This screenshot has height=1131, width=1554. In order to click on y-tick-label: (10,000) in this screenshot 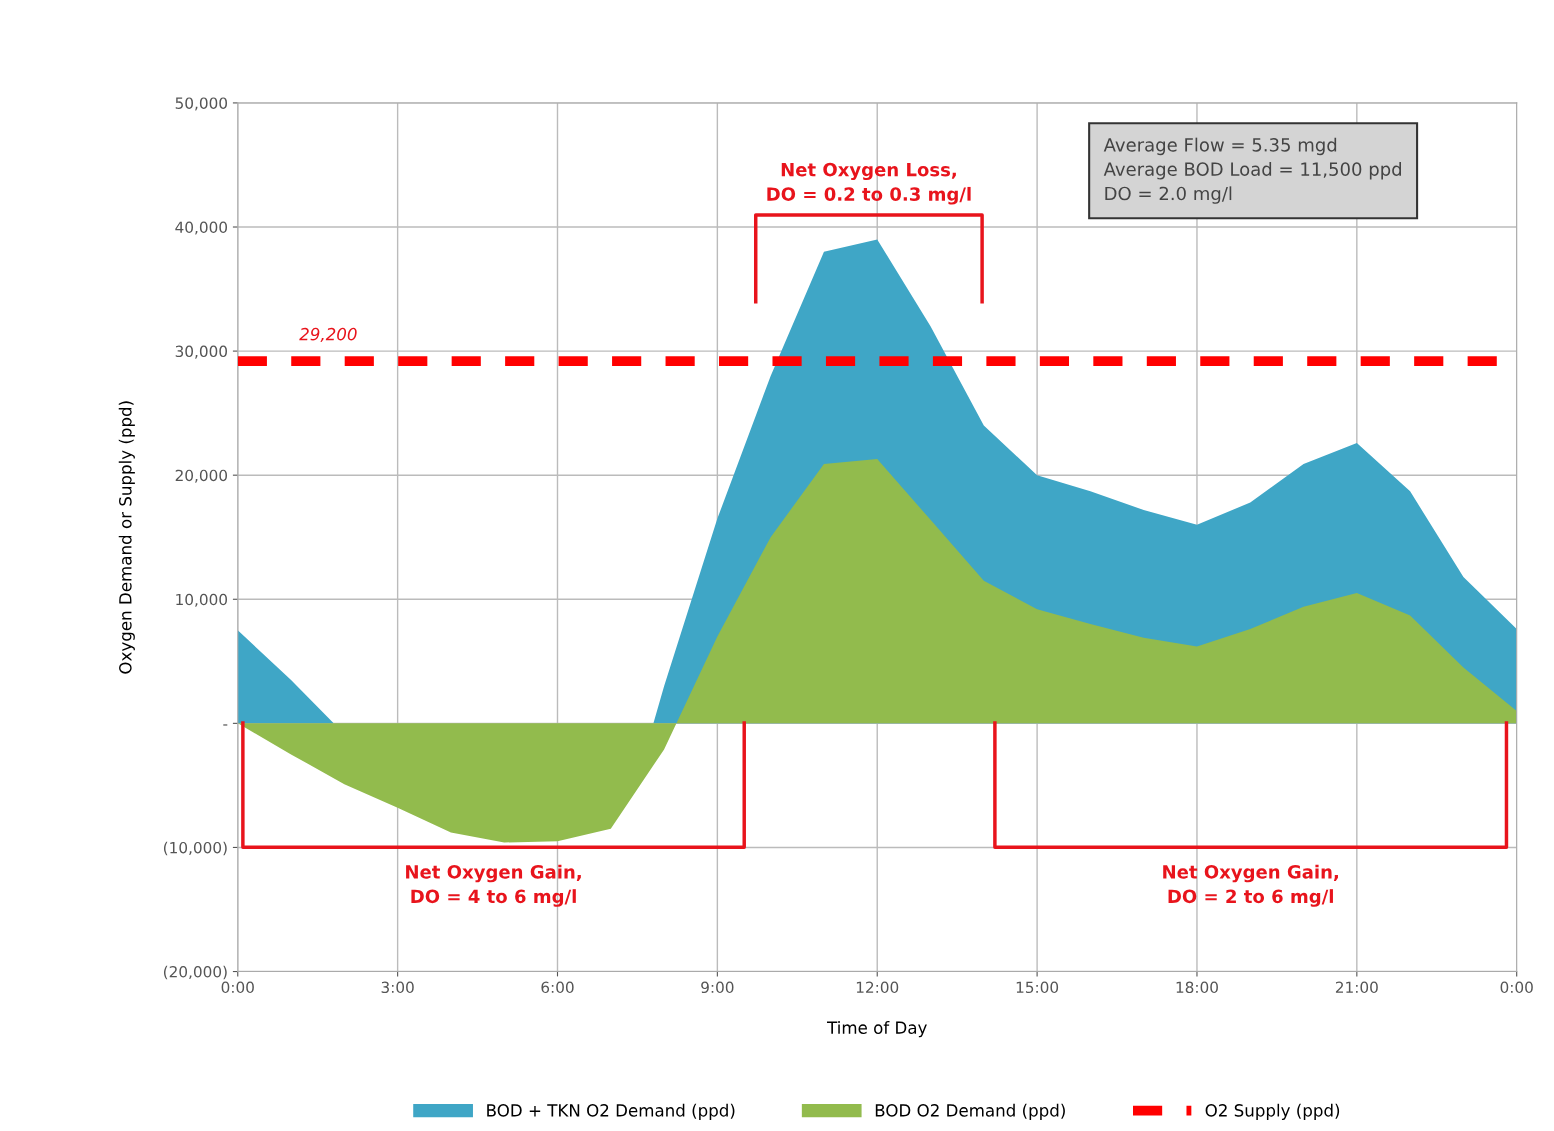, I will do `click(195, 848)`.